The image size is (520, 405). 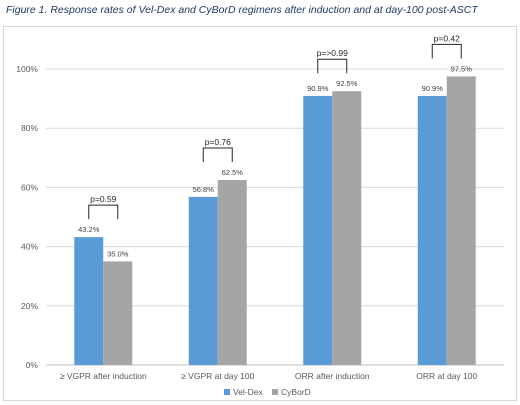 I want to click on y-tick-label: 80%, so click(x=29, y=128).